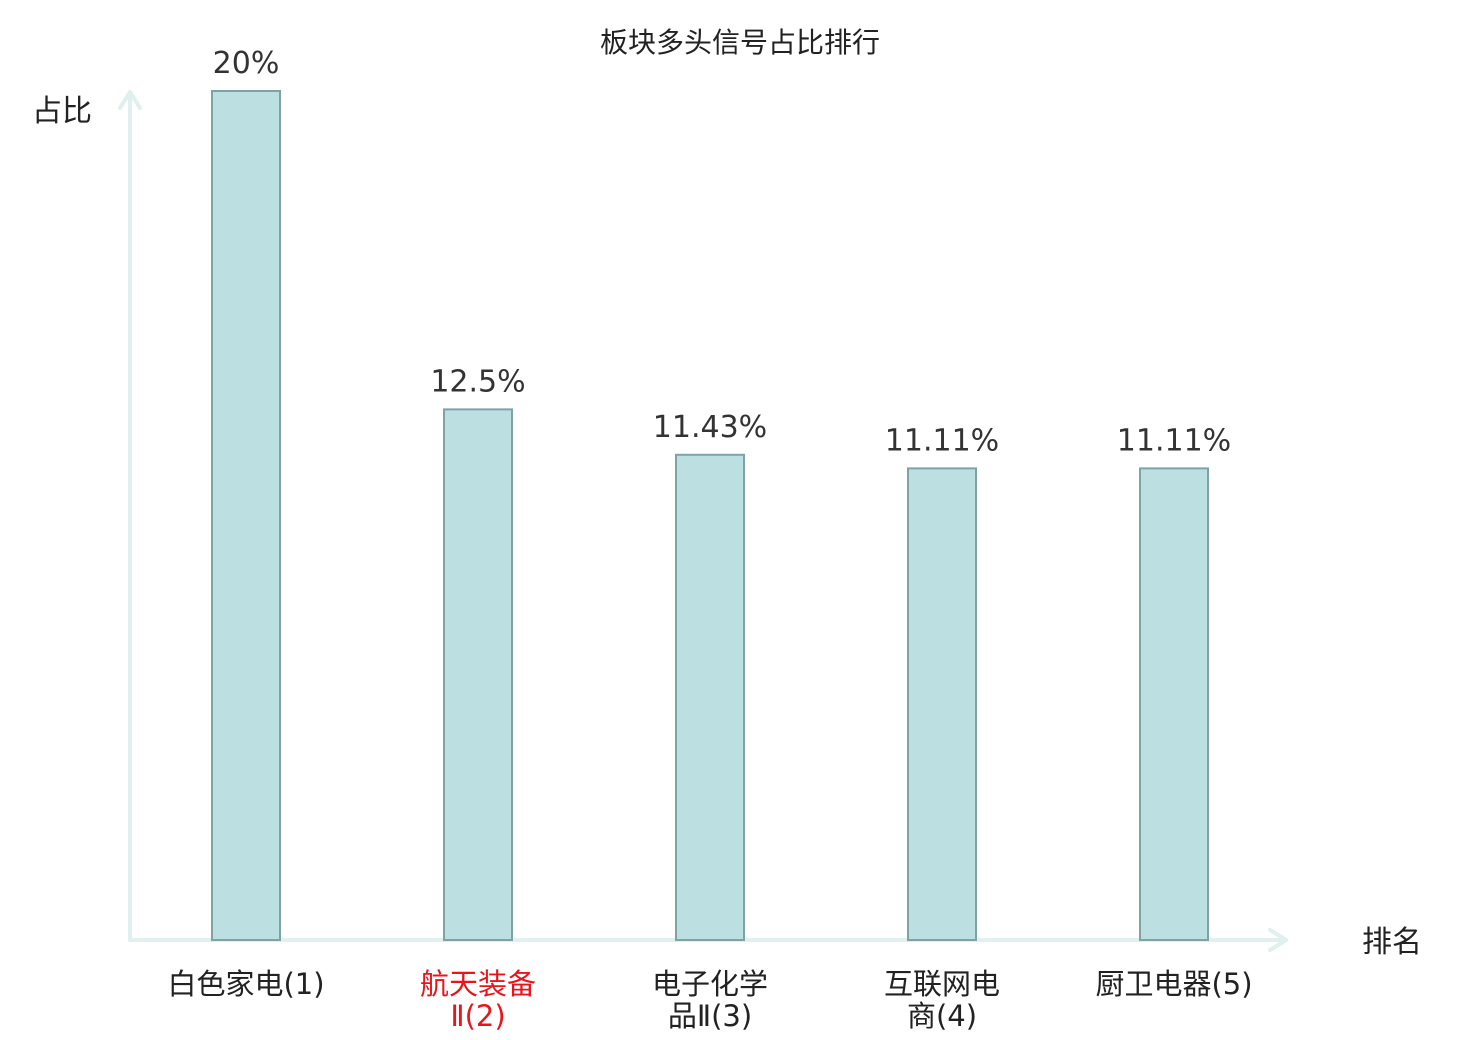 This screenshot has width=1480, height=1040. What do you see at coordinates (942, 1016) in the screenshot?
I see `category-label-4-line-2: 商(4)` at bounding box center [942, 1016].